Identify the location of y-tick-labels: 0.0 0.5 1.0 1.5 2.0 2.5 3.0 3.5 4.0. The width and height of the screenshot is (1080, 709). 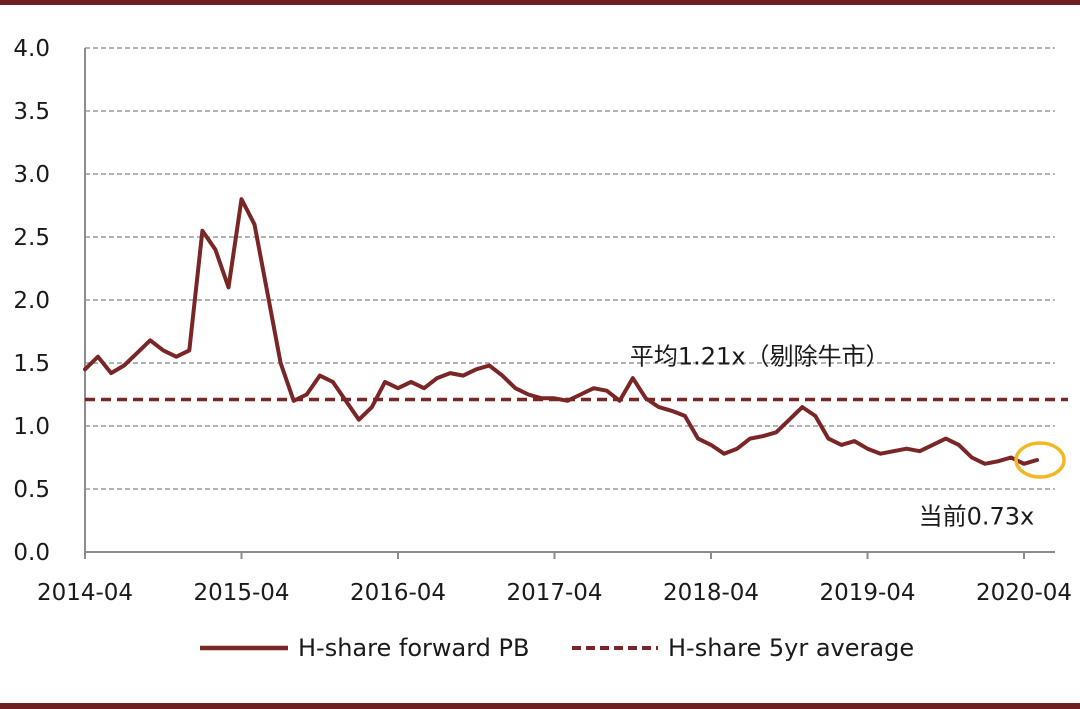
(31, 301).